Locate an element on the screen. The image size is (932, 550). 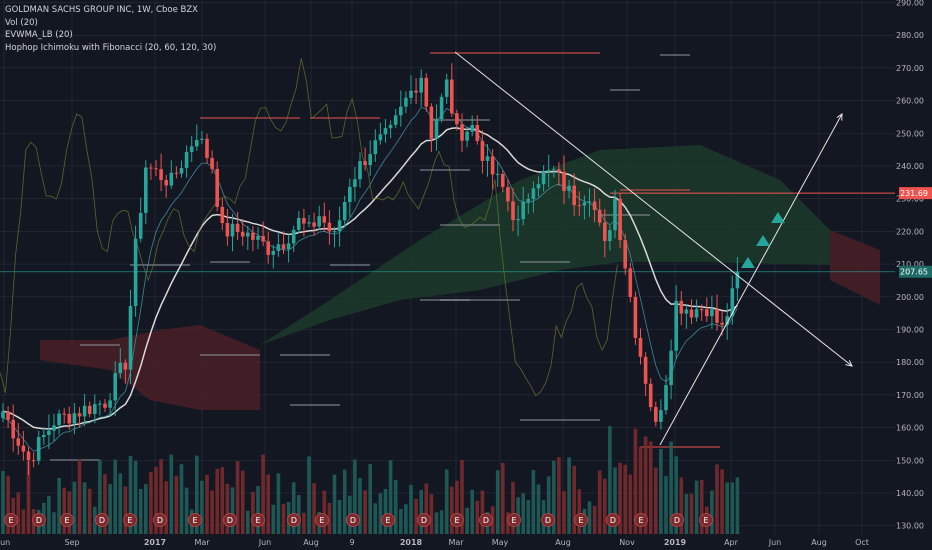
volume-indicator-label: Vol (20) is located at coordinates (21, 22).